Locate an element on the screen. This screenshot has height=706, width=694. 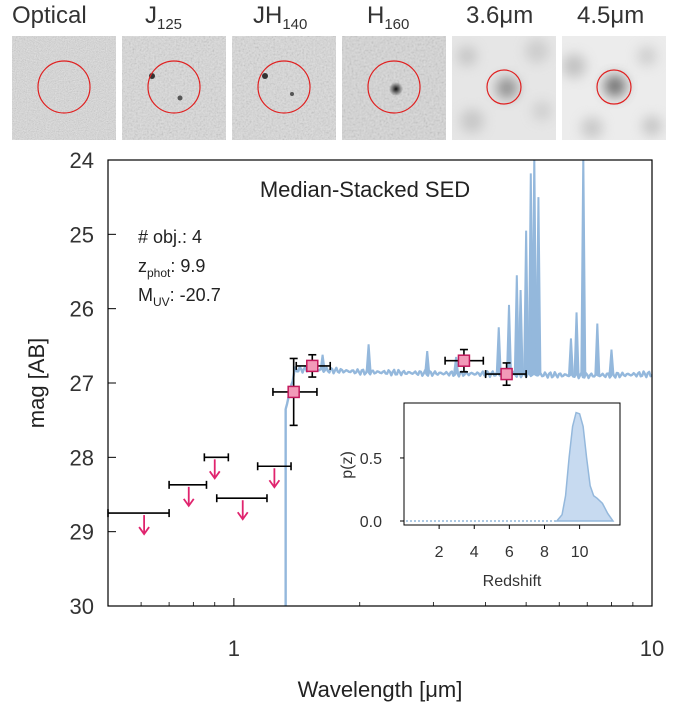
inset-x-tick-label: 4 is located at coordinates (474, 552).